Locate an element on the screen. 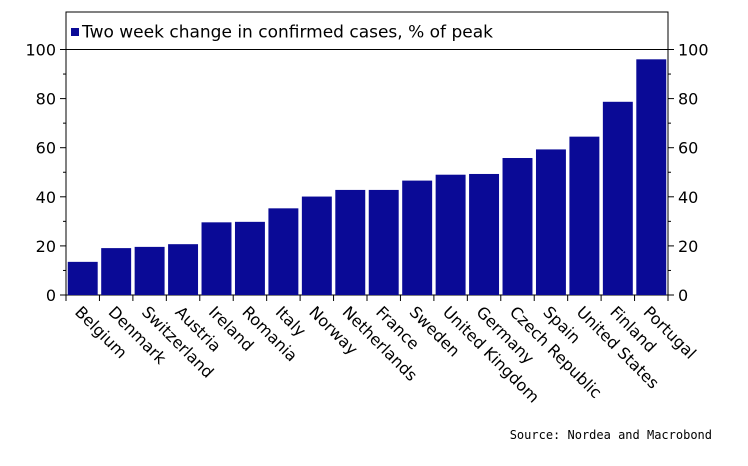  legend-swatch is located at coordinates (75, 32).